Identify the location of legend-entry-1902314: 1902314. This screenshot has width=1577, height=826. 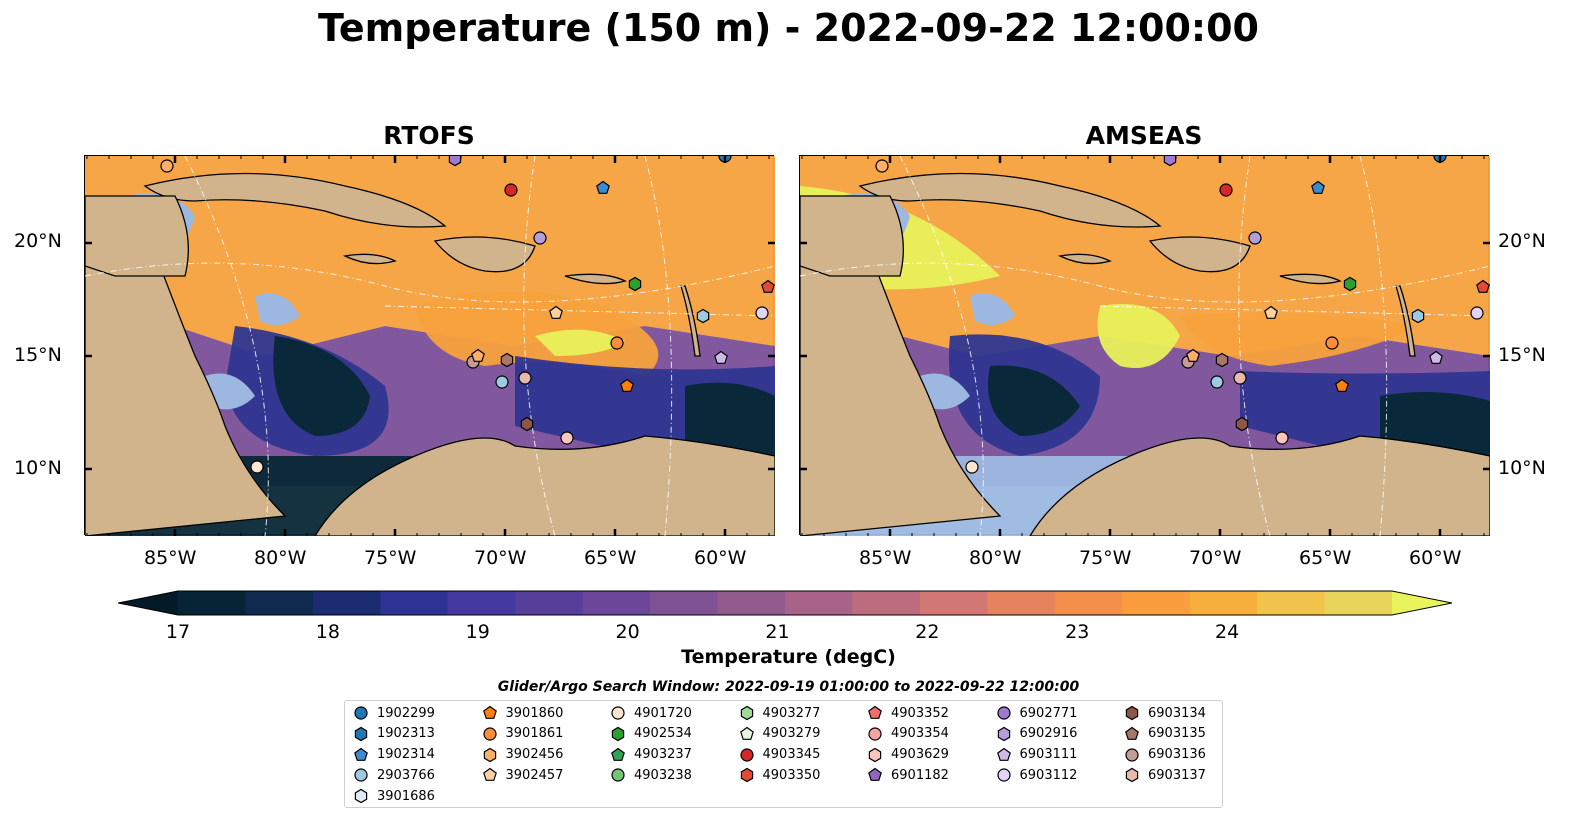
(394, 755).